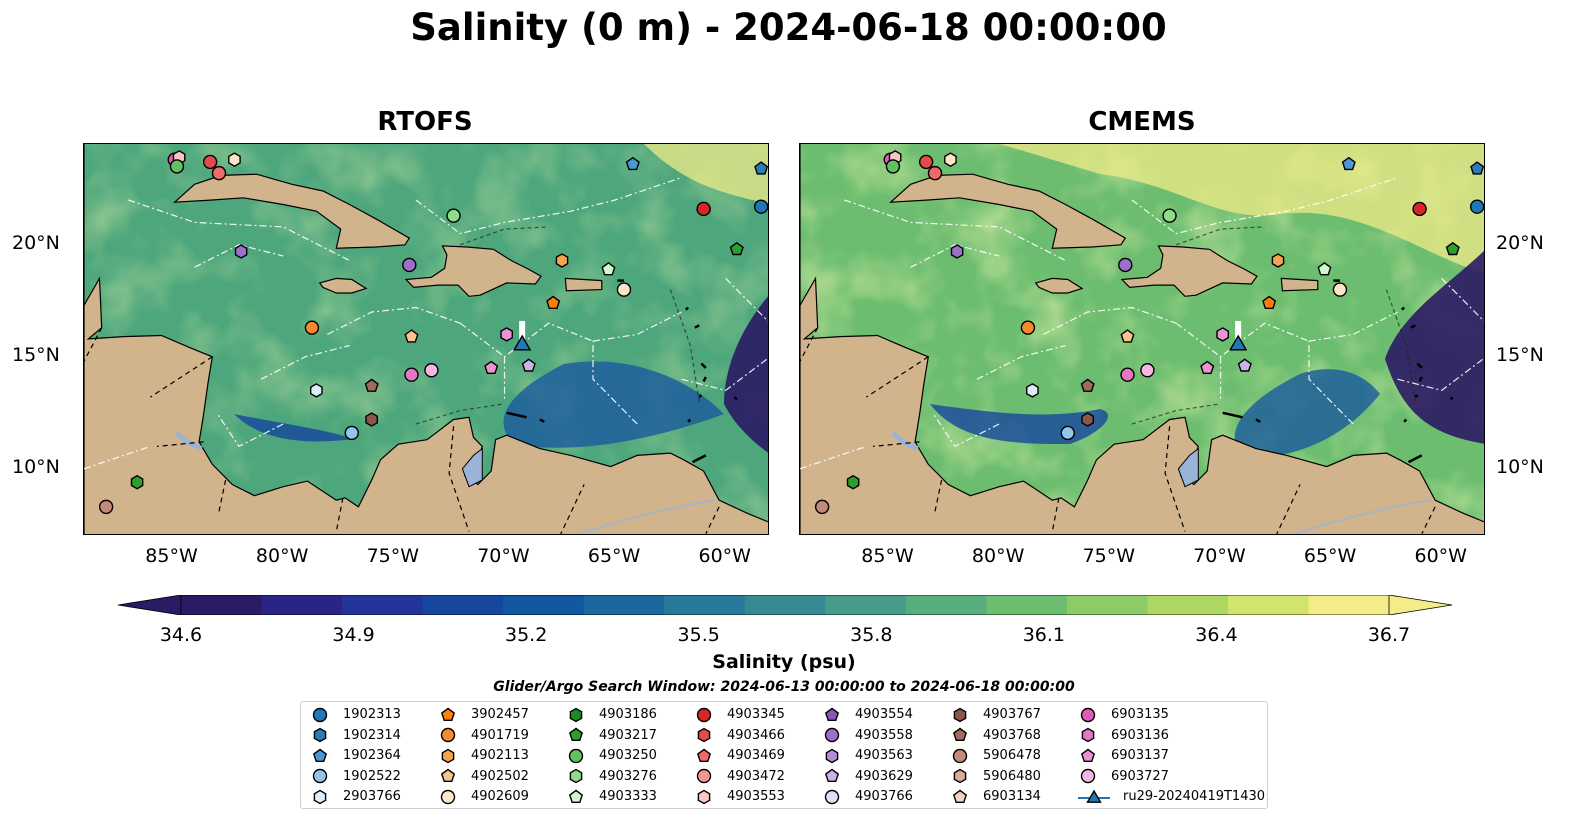 The width and height of the screenshot is (1577, 827). Describe the element at coordinates (1188, 467) in the screenshot. I see `lake-maracaibo` at that location.